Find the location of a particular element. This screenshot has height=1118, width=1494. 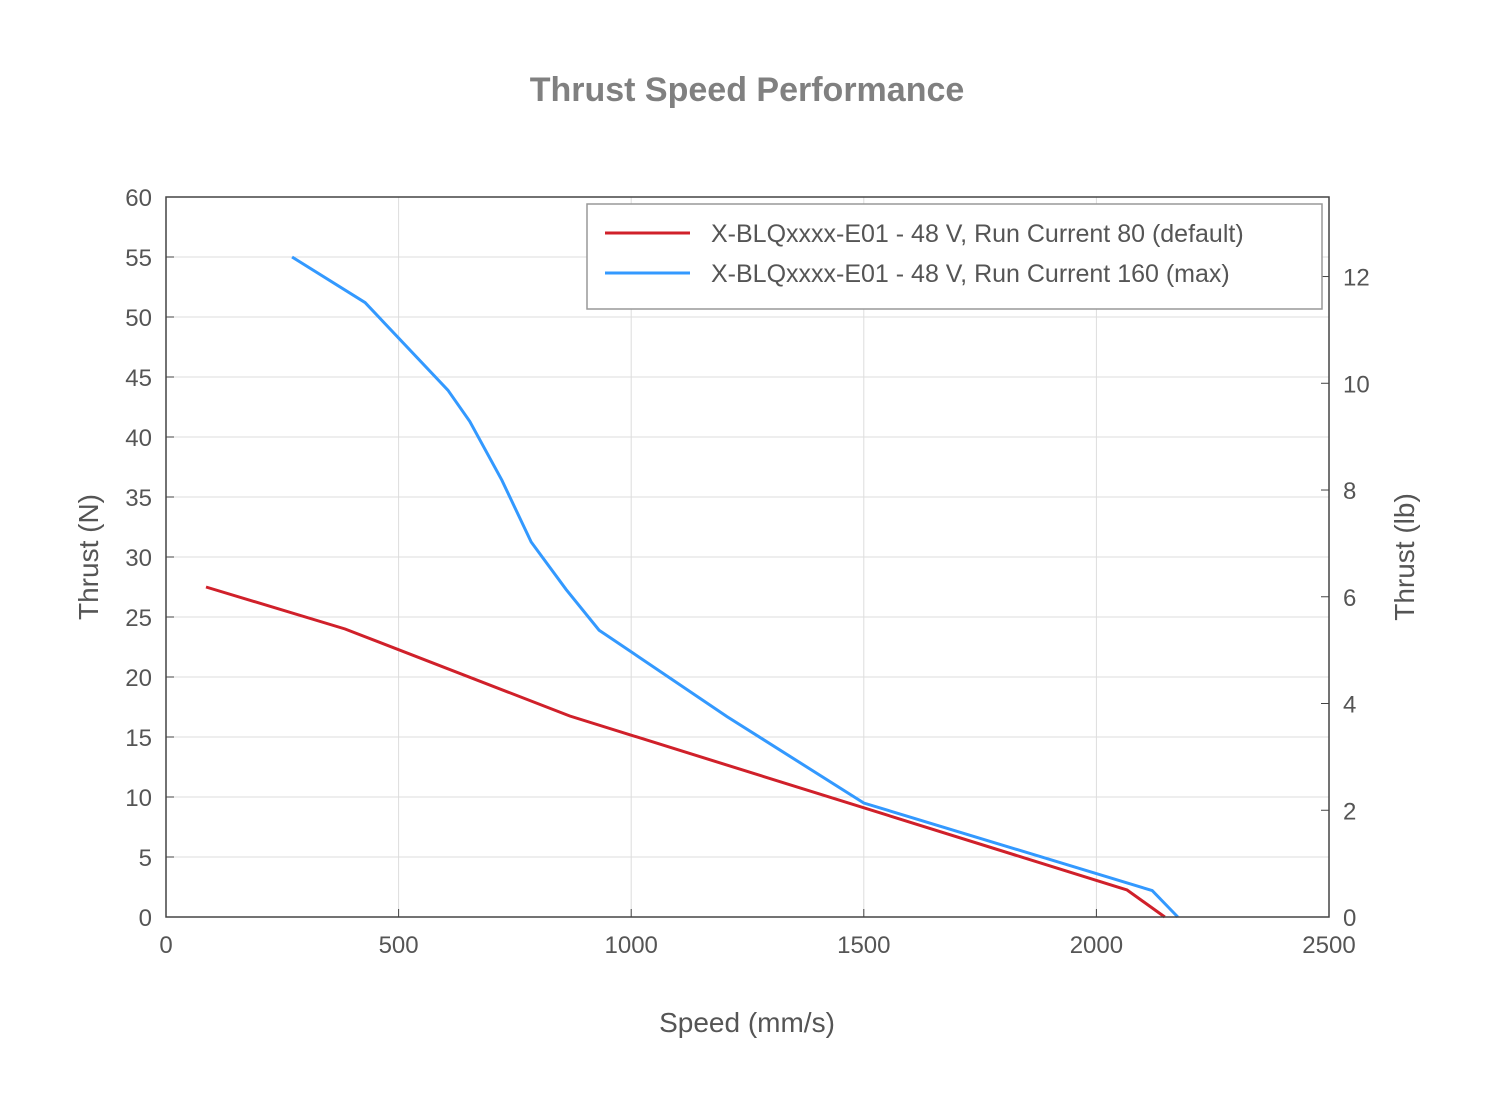

y2-tick-label: 0 is located at coordinates (1349, 918).